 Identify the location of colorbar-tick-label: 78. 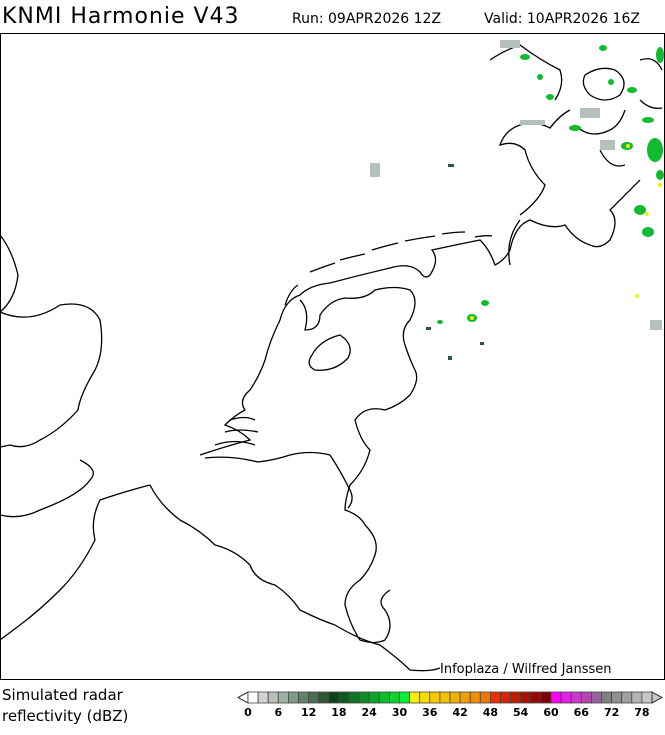
(641, 712).